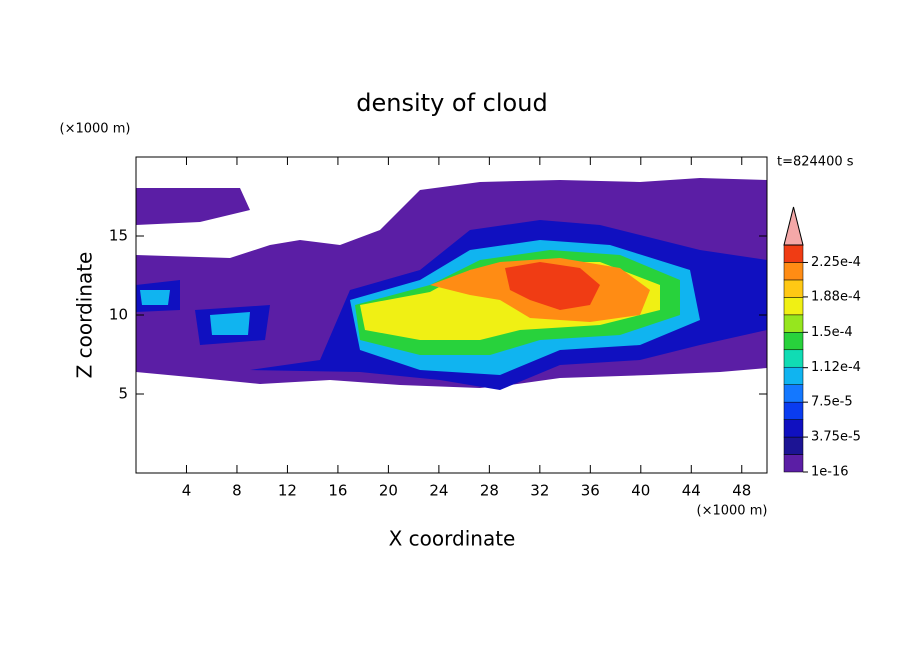 The width and height of the screenshot is (904, 658). Describe the element at coordinates (640, 491) in the screenshot. I see `x-tick-label: 40` at that location.